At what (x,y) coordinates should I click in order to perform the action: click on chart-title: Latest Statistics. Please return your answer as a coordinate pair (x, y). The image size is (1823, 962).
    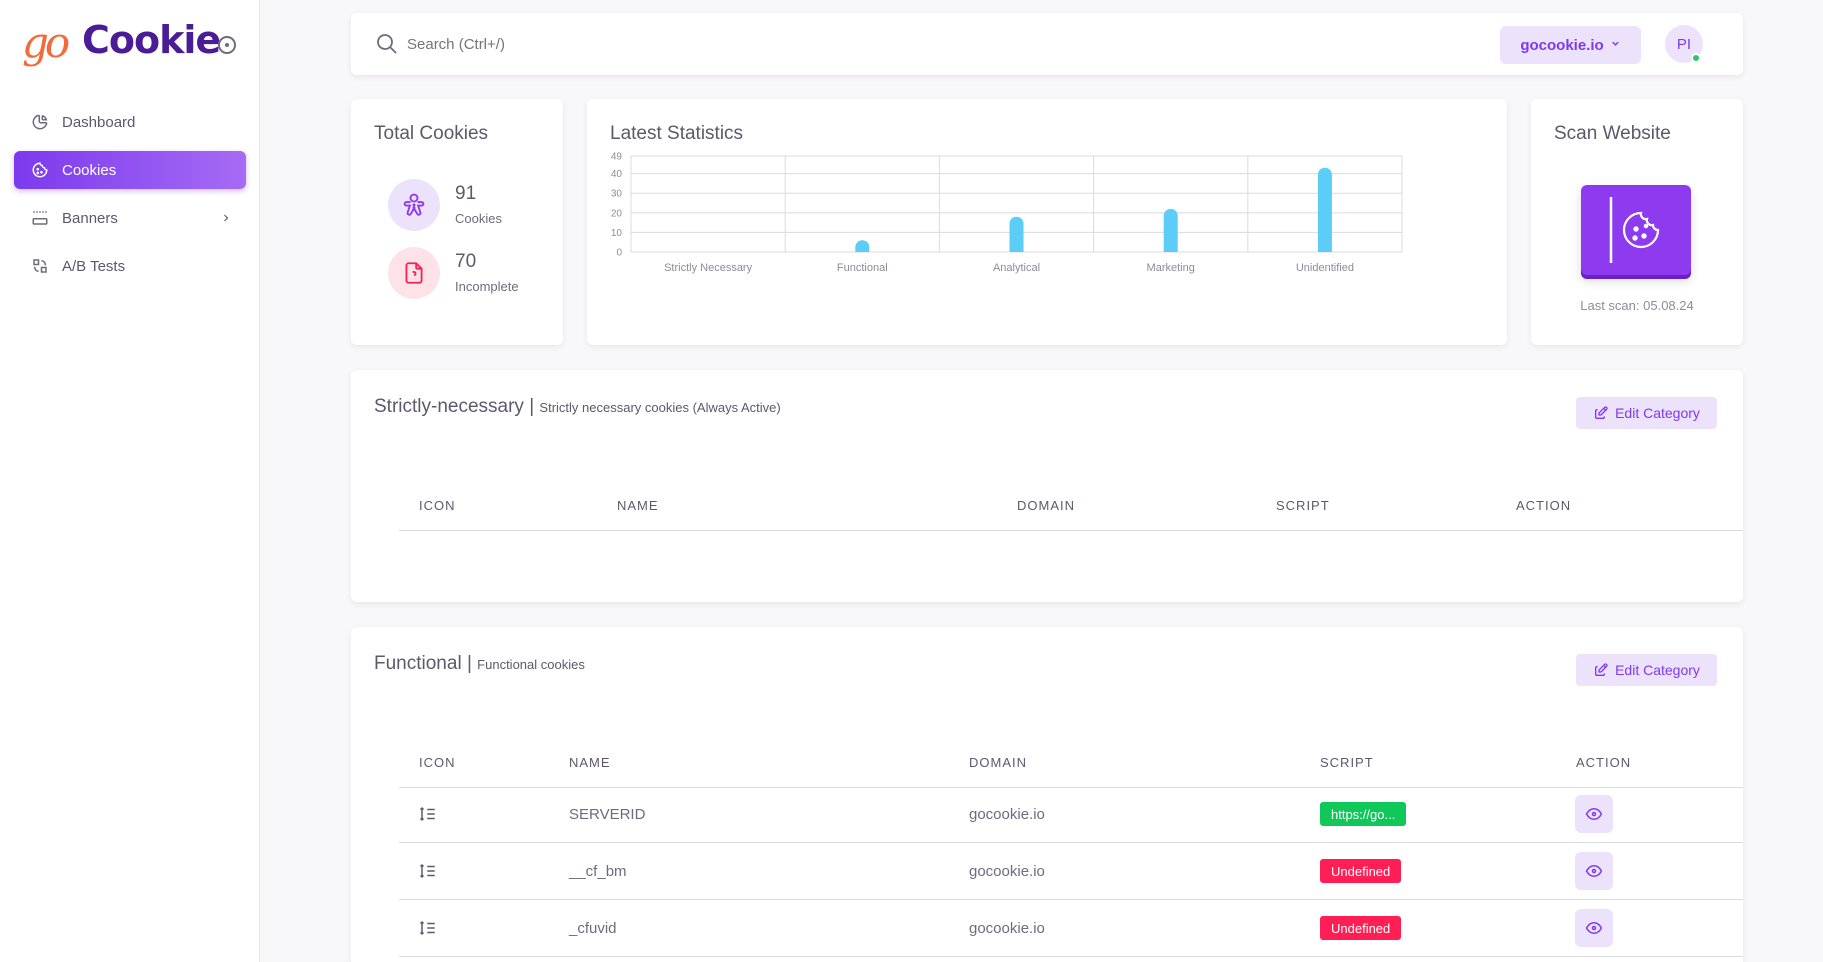
    Looking at the image, I should click on (677, 133).